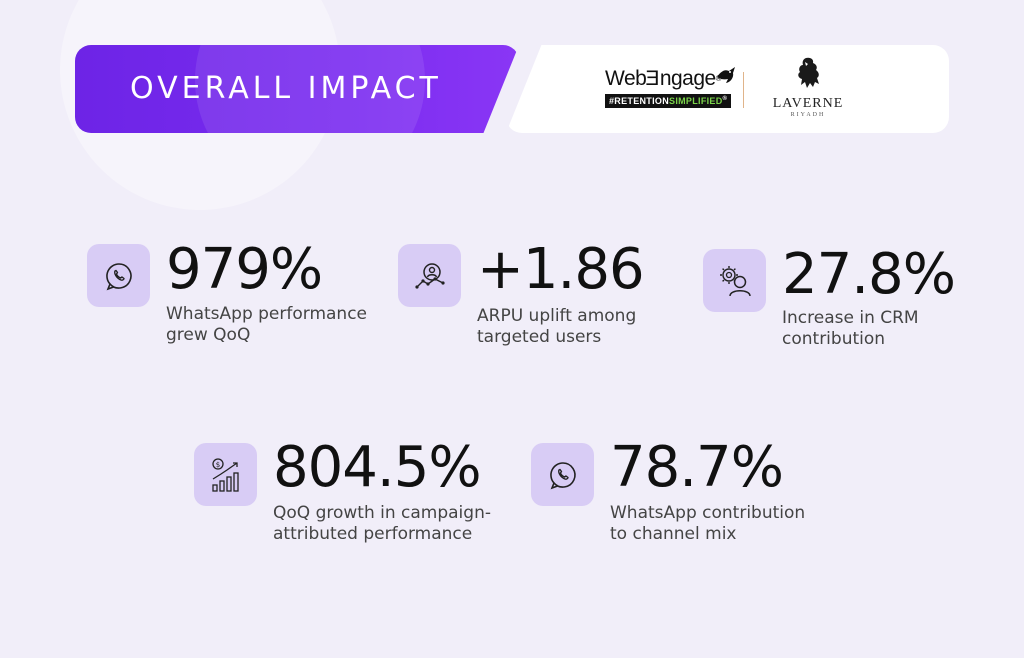 Image resolution: width=1024 pixels, height=658 pixels. I want to click on banner-decoration-circle, so click(310, 89).